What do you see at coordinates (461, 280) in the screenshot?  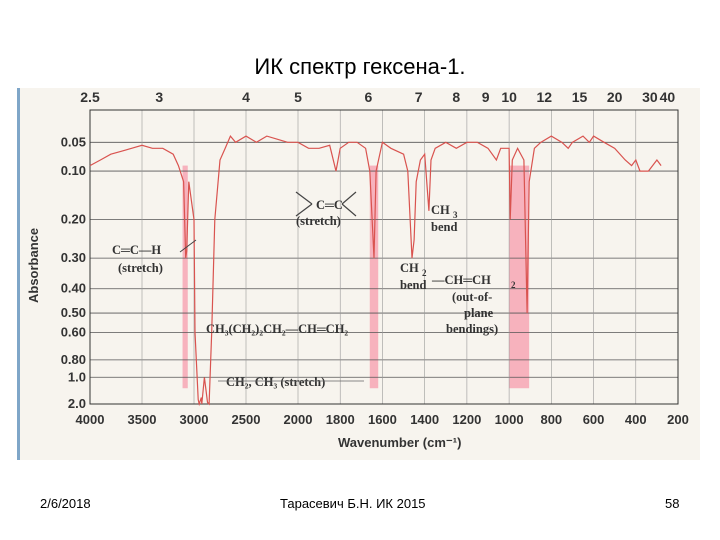 I see `ann-oop-1: —CH═CH` at bounding box center [461, 280].